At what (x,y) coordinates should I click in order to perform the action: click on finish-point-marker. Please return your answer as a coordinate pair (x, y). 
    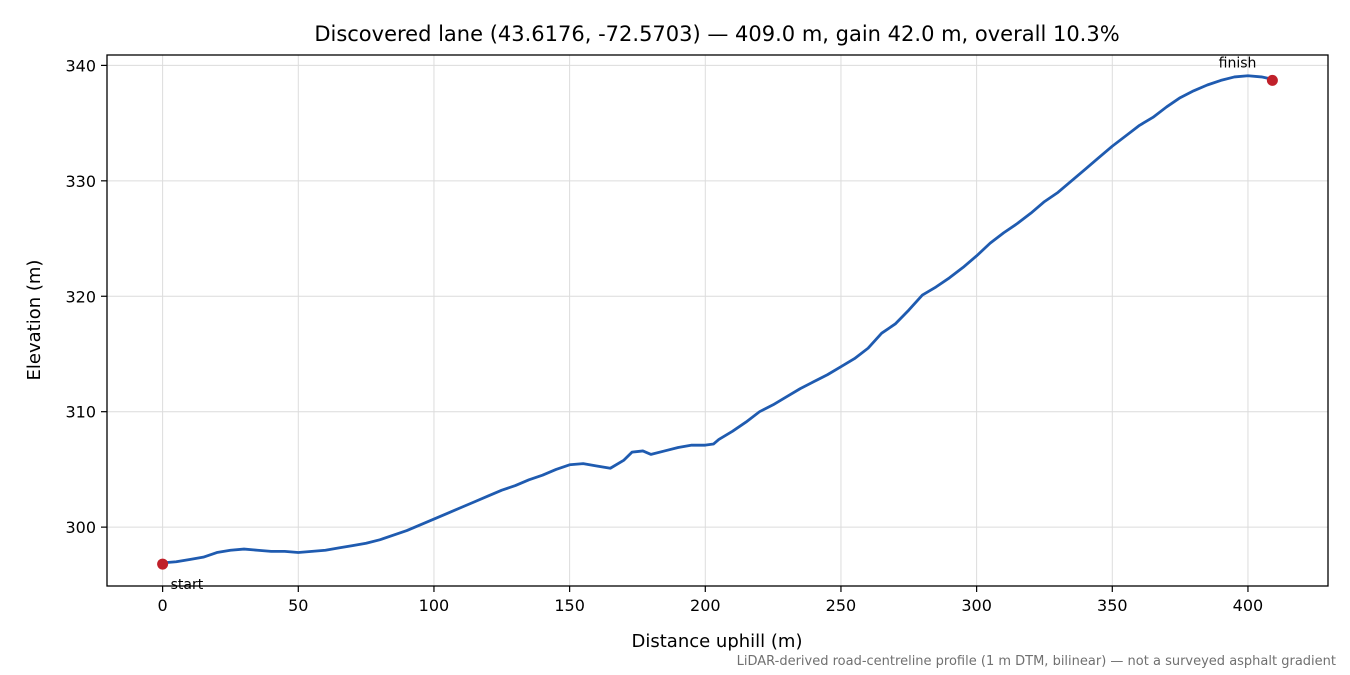
    Looking at the image, I should click on (1272, 80).